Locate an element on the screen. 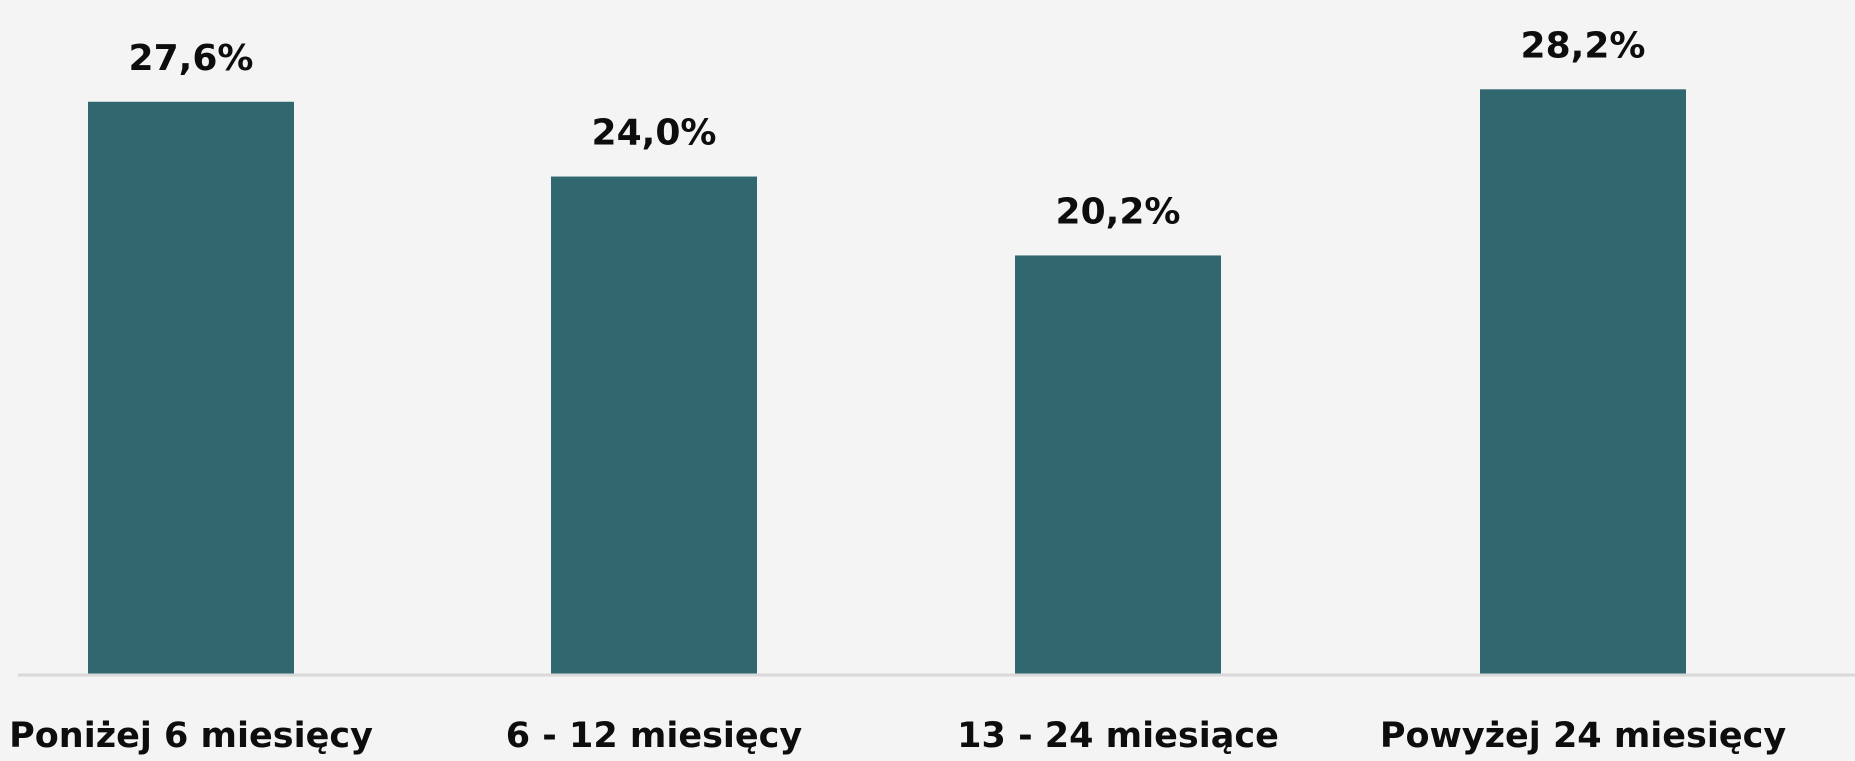 Image resolution: width=1855 pixels, height=761 pixels. value-label-3: 20,2% is located at coordinates (1118, 211).